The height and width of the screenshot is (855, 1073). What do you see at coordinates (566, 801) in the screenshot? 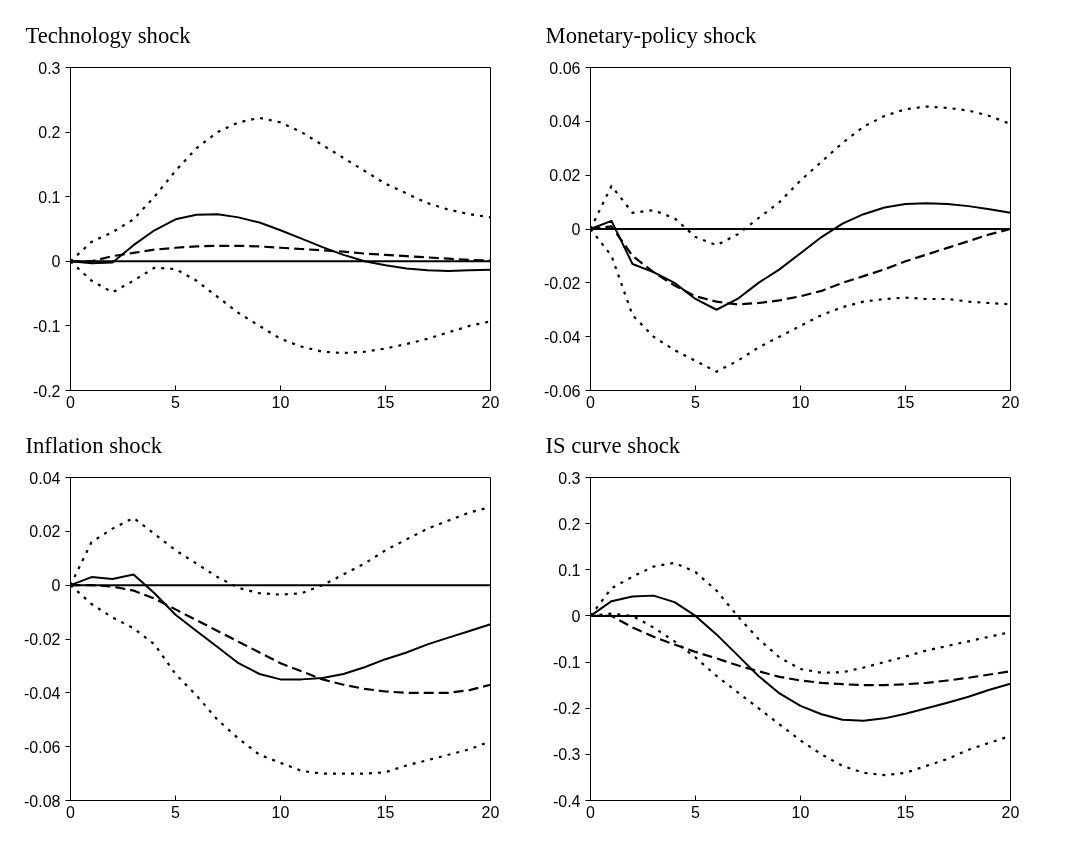
I see `y-tick-label: -0.4` at bounding box center [566, 801].